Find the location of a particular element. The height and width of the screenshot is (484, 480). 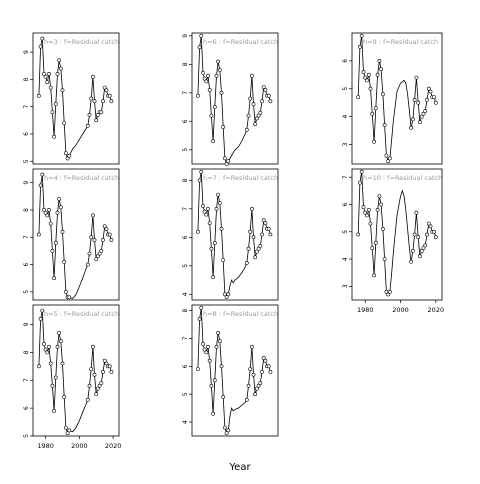

y-tick-label: 7 is located at coordinates (26, 107).